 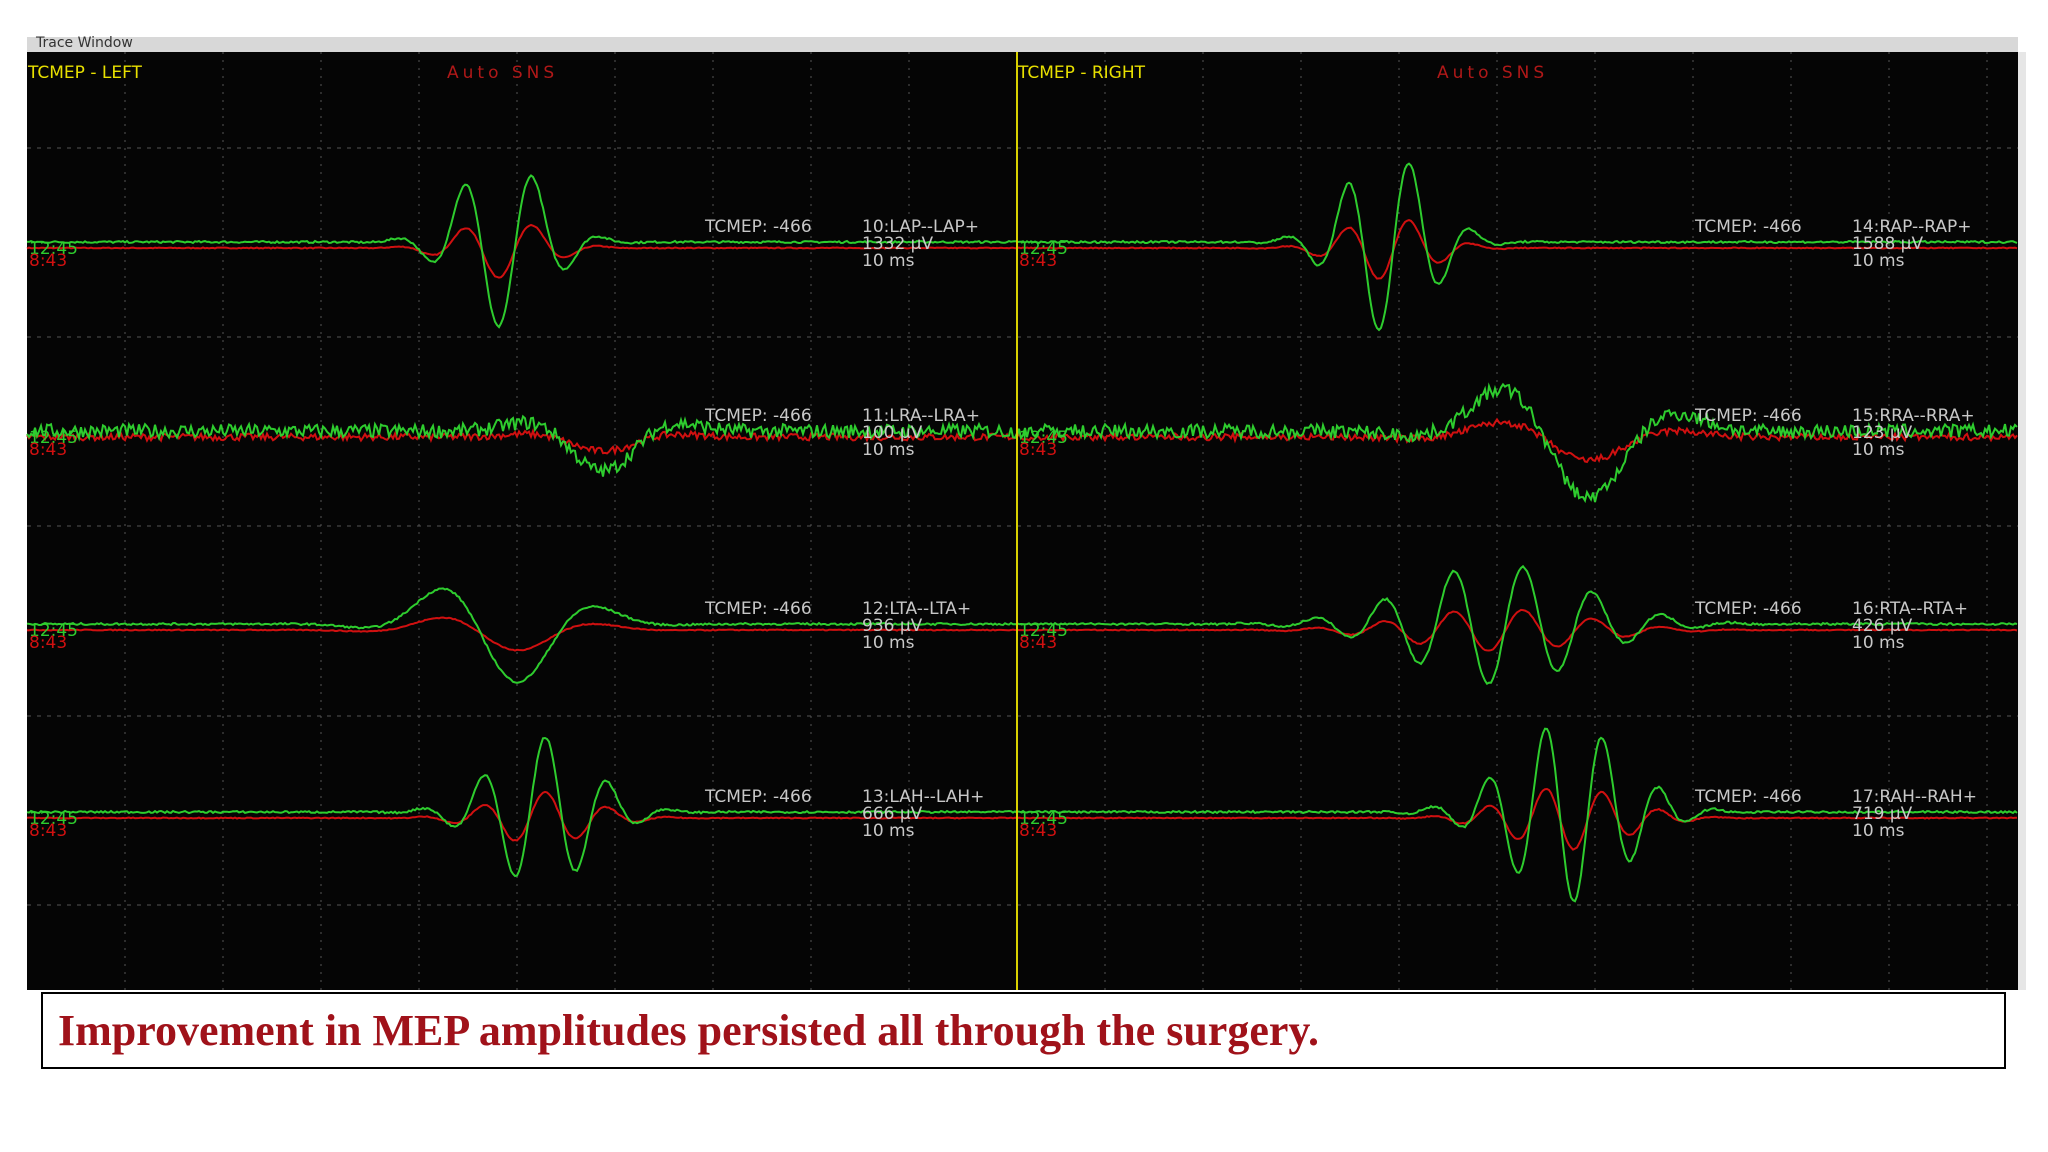 I want to click on amplitude: 936 µV, so click(x=892, y=626).